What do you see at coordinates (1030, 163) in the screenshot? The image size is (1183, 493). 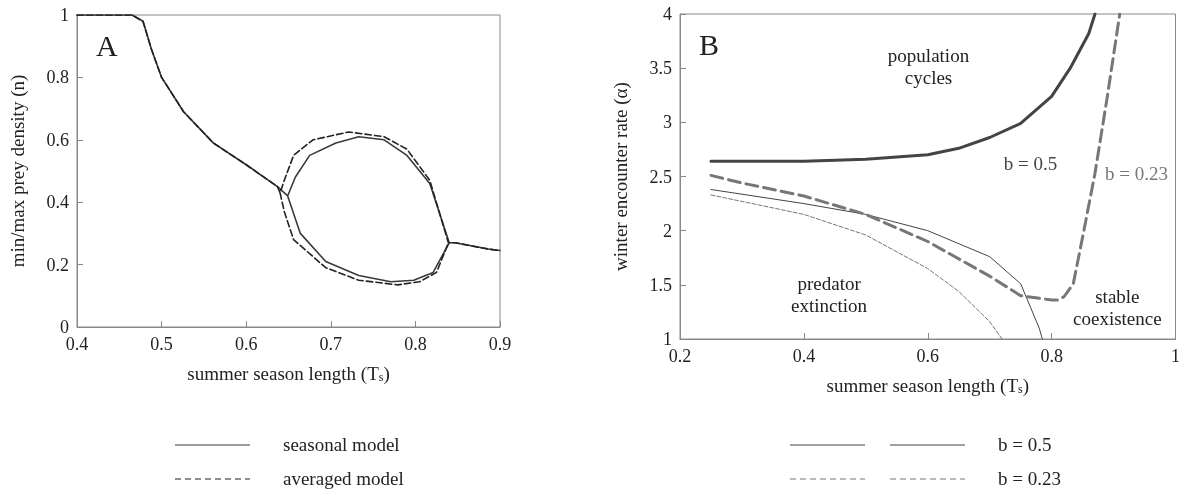 I see `text: b = 0.5` at bounding box center [1030, 163].